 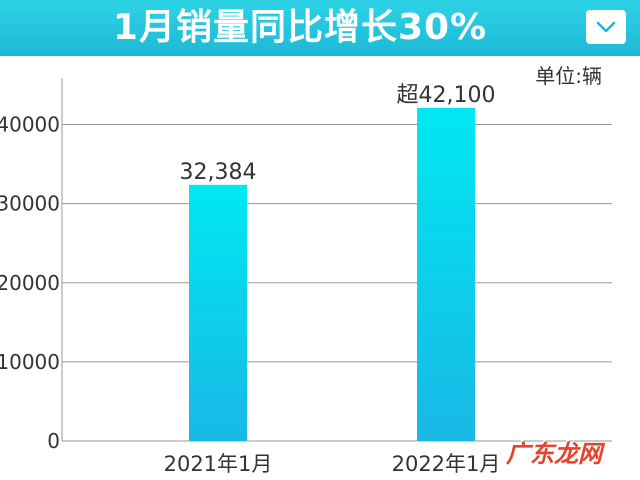 What do you see at coordinates (554, 454) in the screenshot?
I see `watermark: 广东龙网` at bounding box center [554, 454].